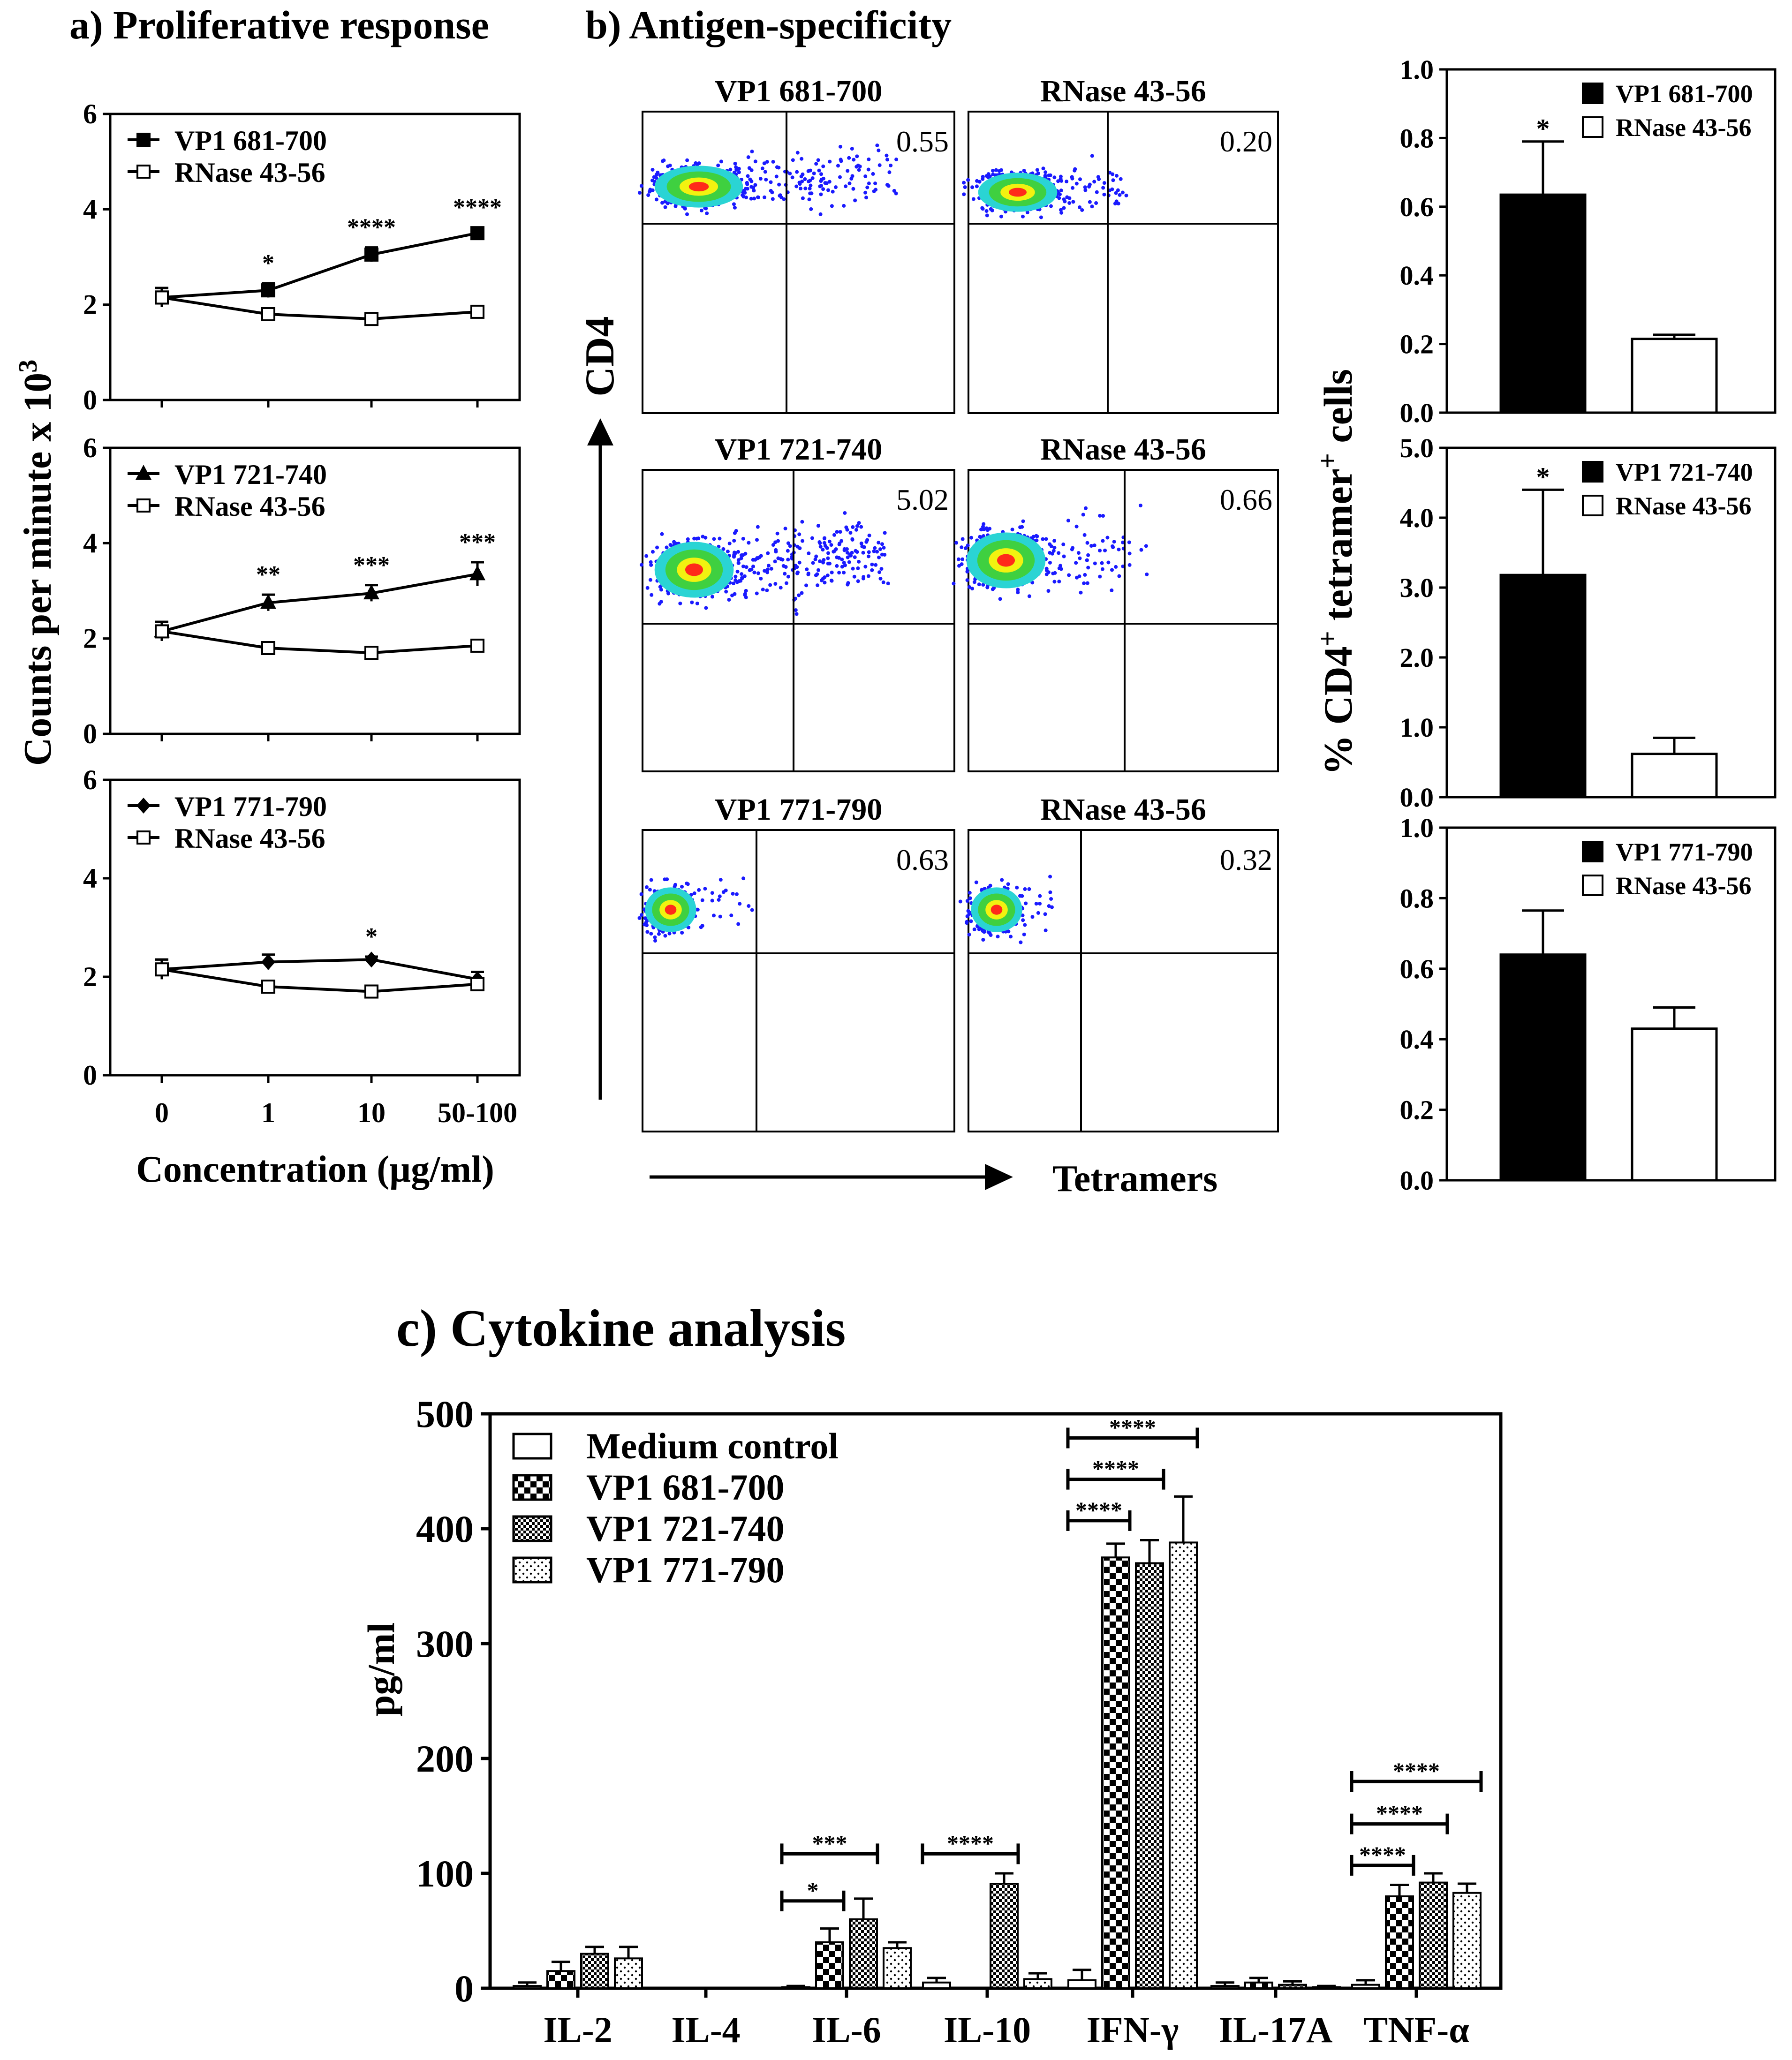  Describe the element at coordinates (1592, 127) in the screenshot. I see `legend-swatch` at that location.